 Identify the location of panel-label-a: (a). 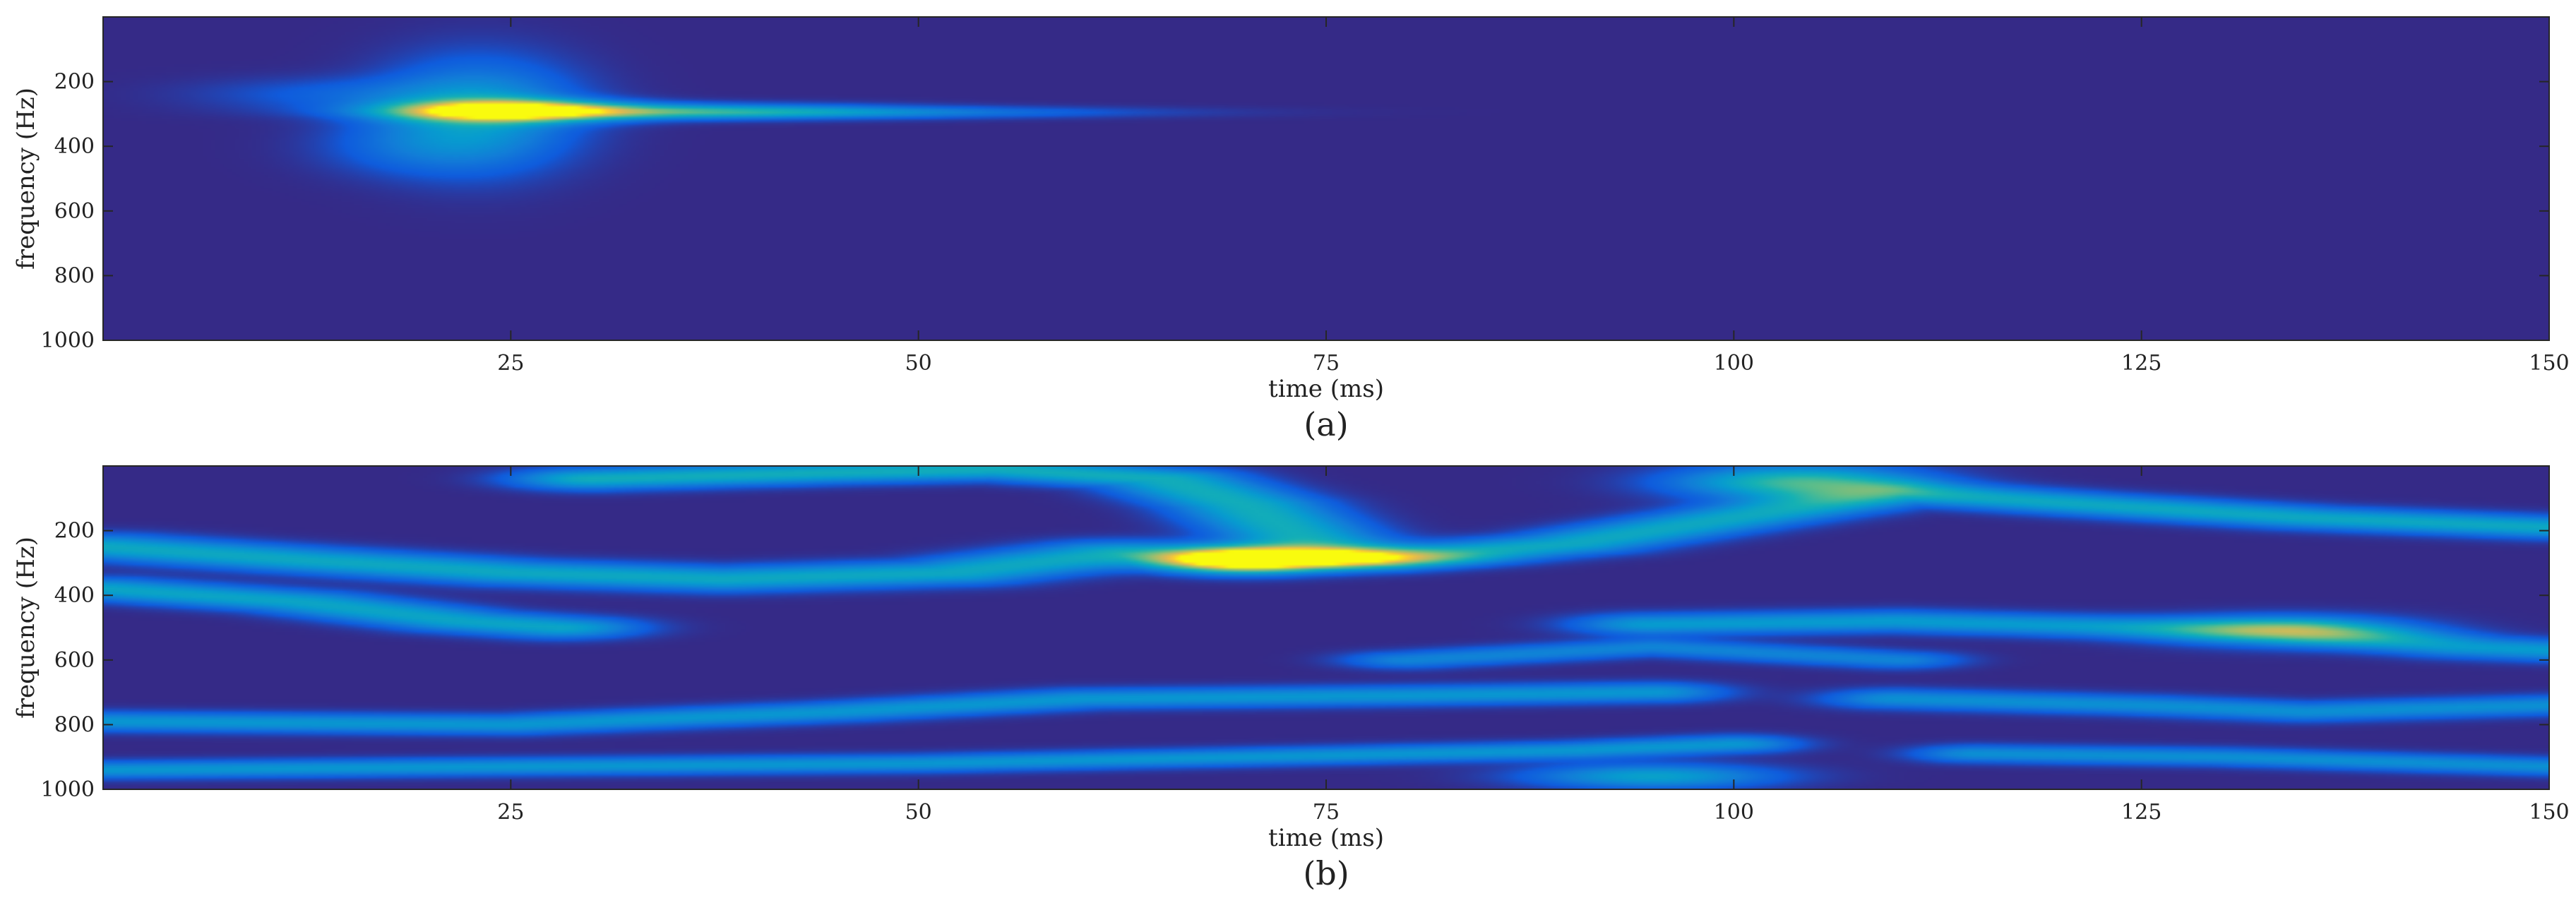
(1326, 424).